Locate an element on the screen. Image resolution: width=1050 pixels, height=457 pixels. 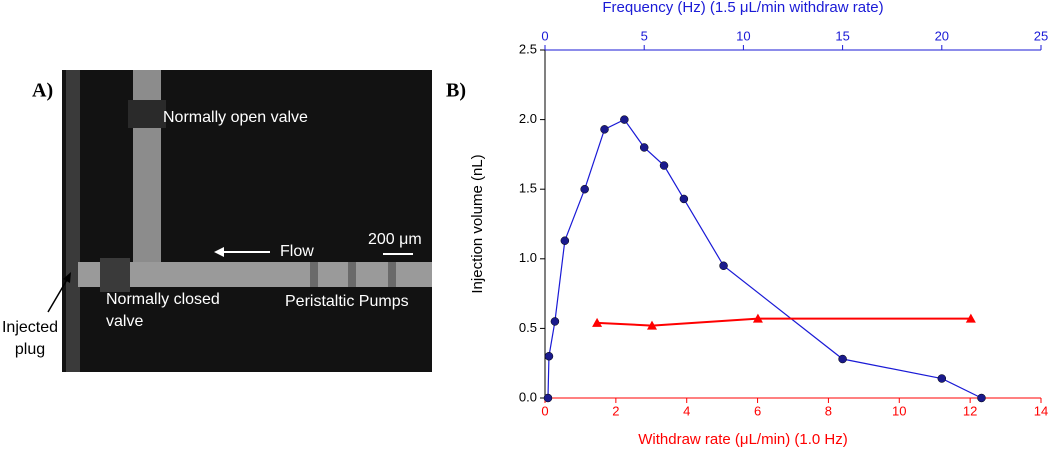
y-tick-label: 2.0 is located at coordinates (528, 118).